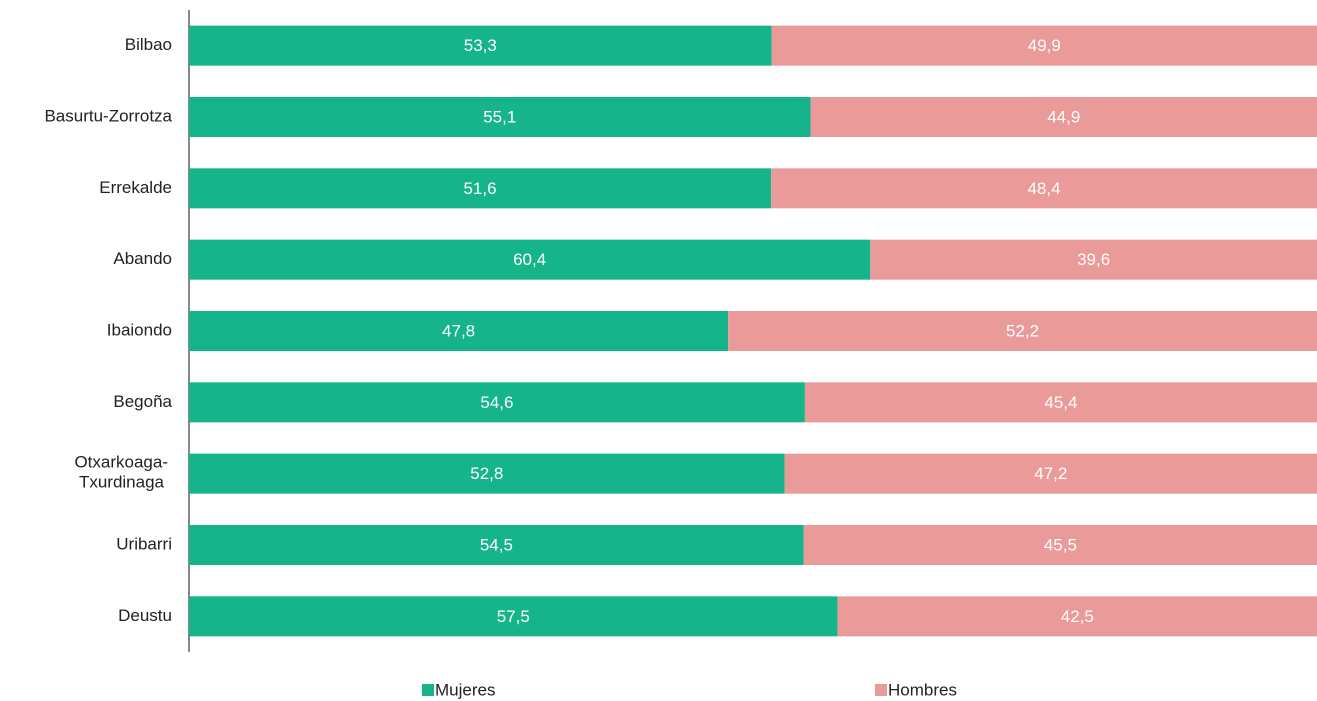 The height and width of the screenshot is (701, 1317). What do you see at coordinates (465, 689) in the screenshot?
I see `legend-label: Mujeres` at bounding box center [465, 689].